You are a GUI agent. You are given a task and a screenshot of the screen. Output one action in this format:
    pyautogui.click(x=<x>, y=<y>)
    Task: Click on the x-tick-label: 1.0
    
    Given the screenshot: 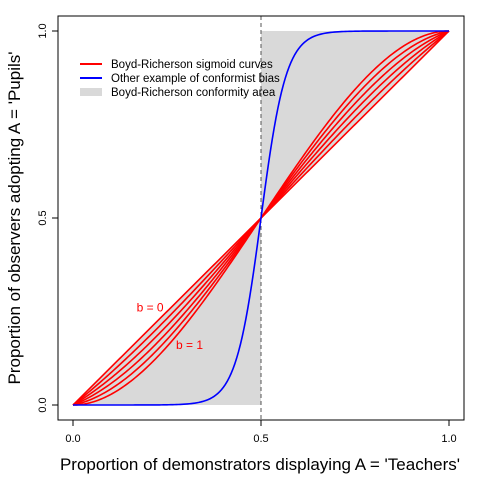 What is the action you would take?
    pyautogui.click(x=448, y=439)
    